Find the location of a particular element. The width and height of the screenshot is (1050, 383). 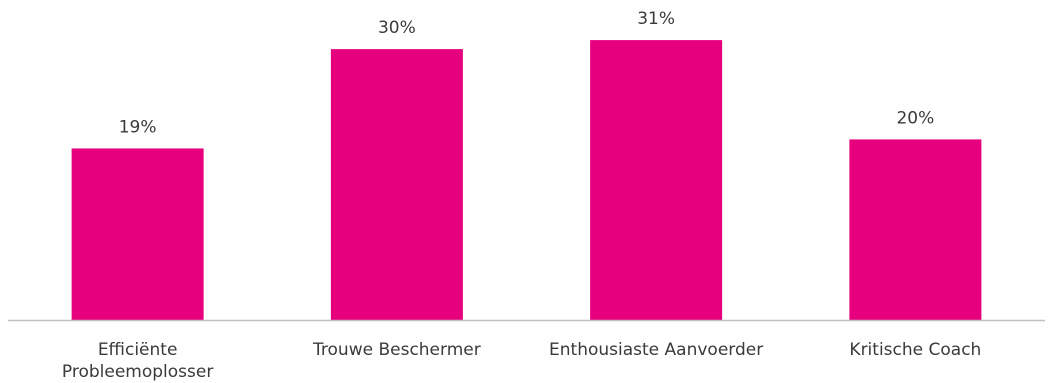

value-label-3: 20% is located at coordinates (915, 118).